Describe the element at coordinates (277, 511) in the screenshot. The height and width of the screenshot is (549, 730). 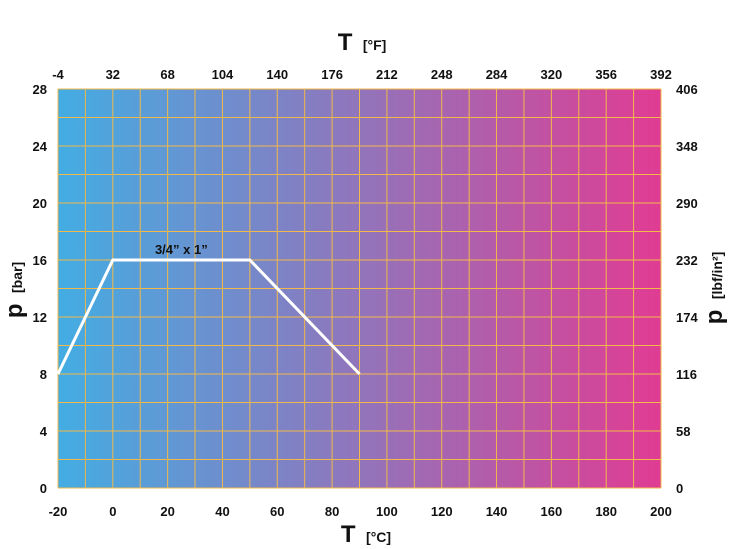
I see `bottom-tick-label: 60` at that location.